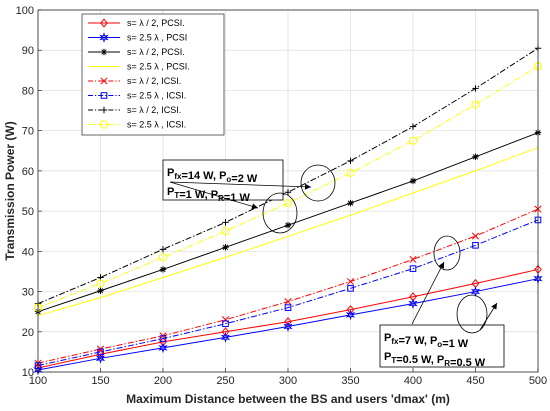  Describe the element at coordinates (28, 91) in the screenshot. I see `y-tick-label: 80` at that location.